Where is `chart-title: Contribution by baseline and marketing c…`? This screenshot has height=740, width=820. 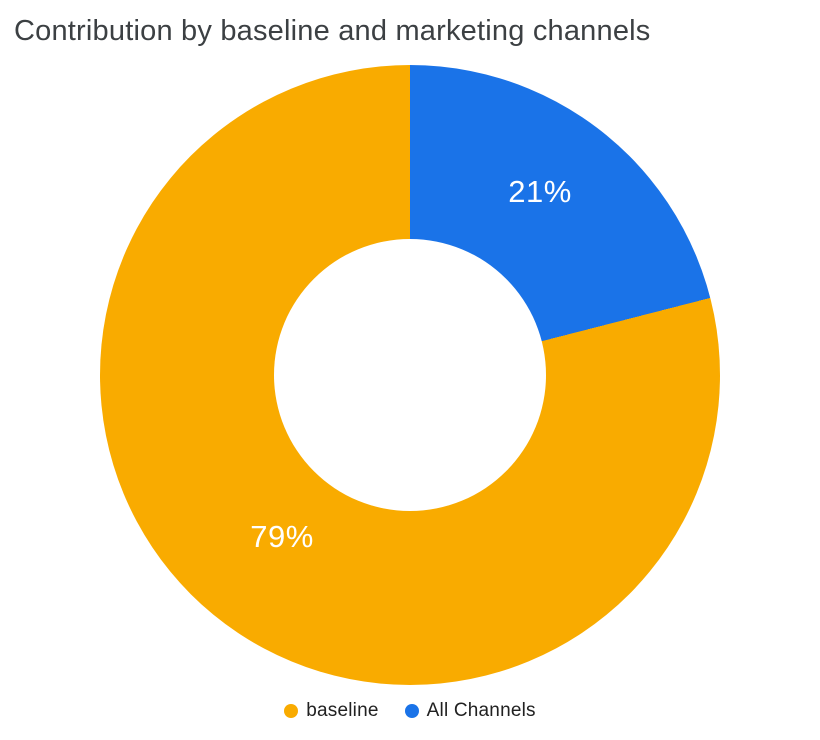 chart-title: Contribution by baseline and marketing c… is located at coordinates (332, 31).